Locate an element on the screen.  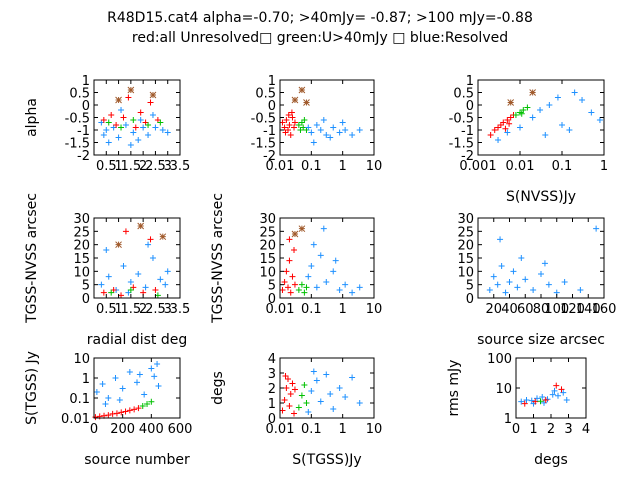
series-brown is located at coordinates (298, 231).